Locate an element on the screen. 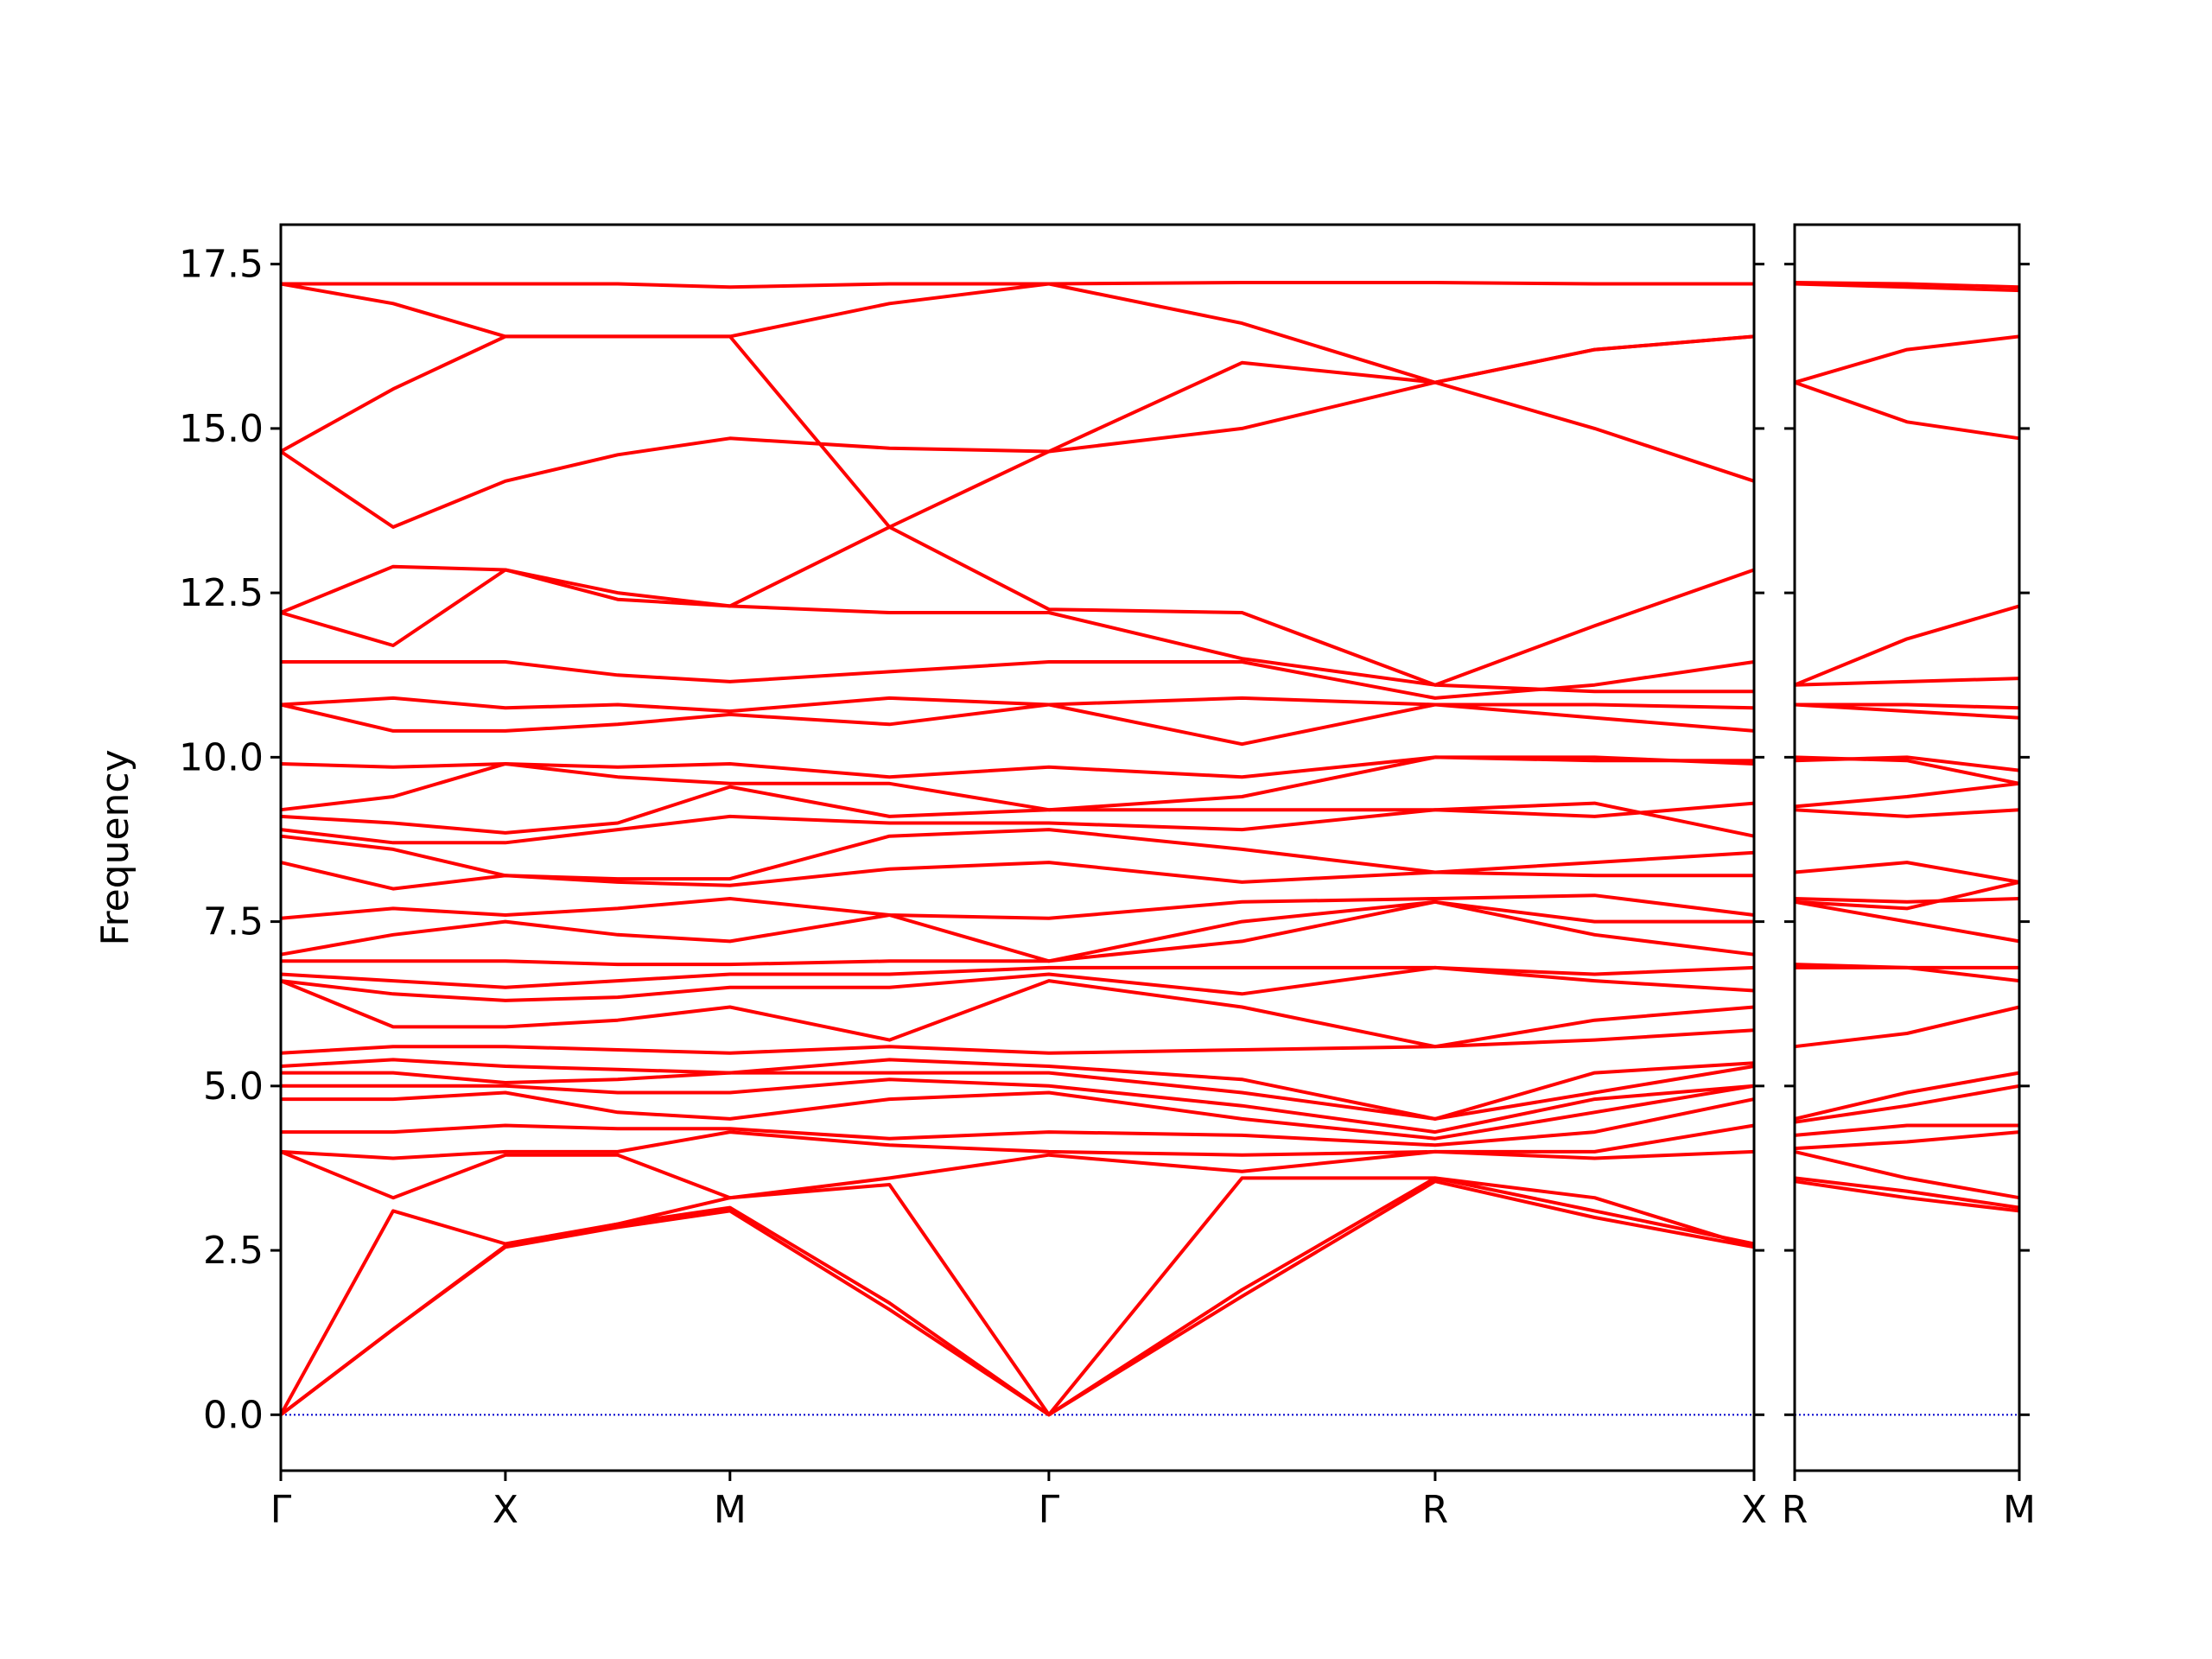 This screenshot has width=2212, height=1659. y-tick-label: 10.0 is located at coordinates (221, 757).